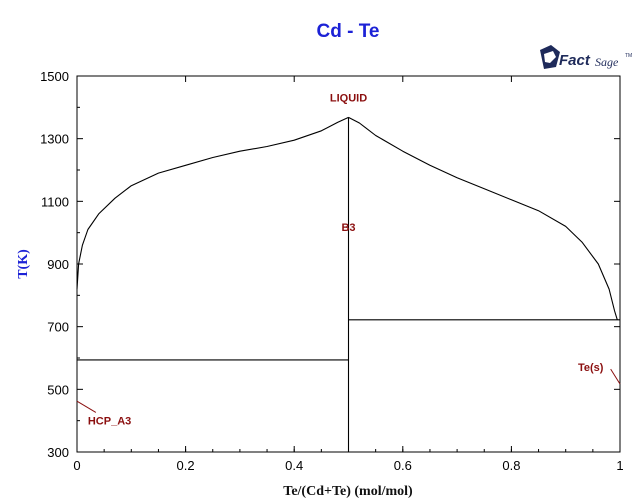  Describe the element at coordinates (294, 465) in the screenshot. I see `x-tick-label: 0.4` at that location.